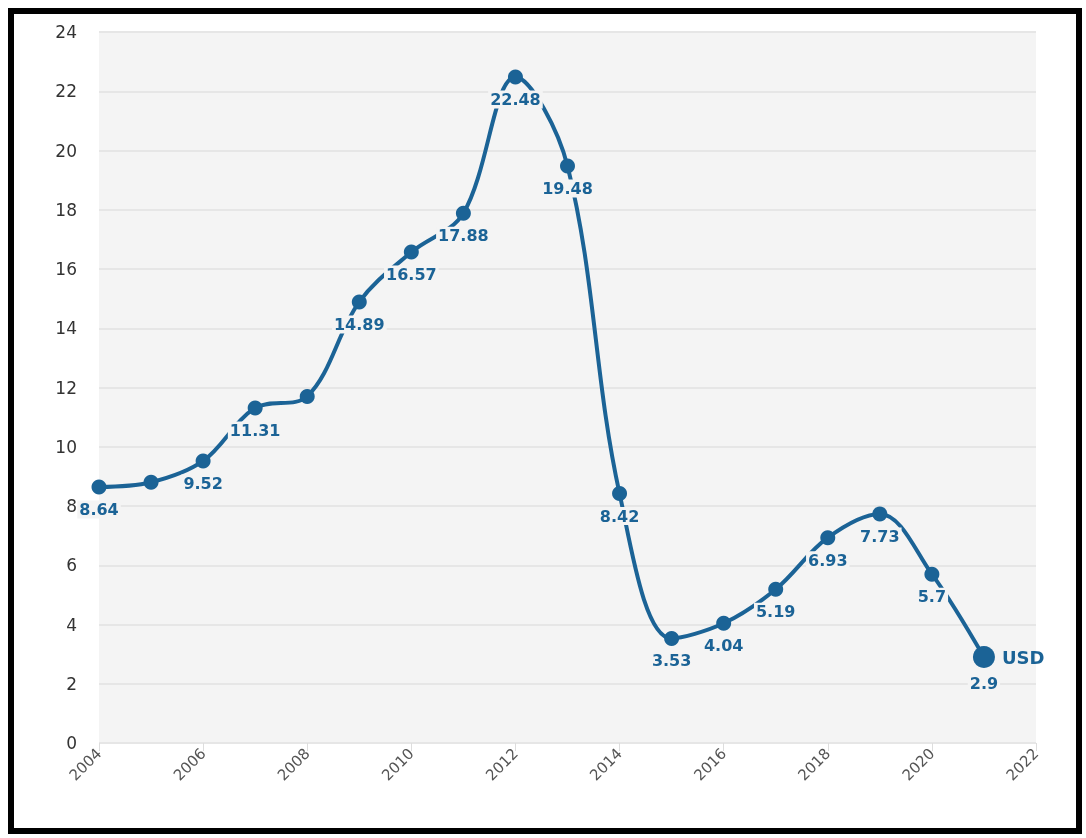 This screenshot has height=838, width=1086. I want to click on series-label: USD, so click(1023, 657).